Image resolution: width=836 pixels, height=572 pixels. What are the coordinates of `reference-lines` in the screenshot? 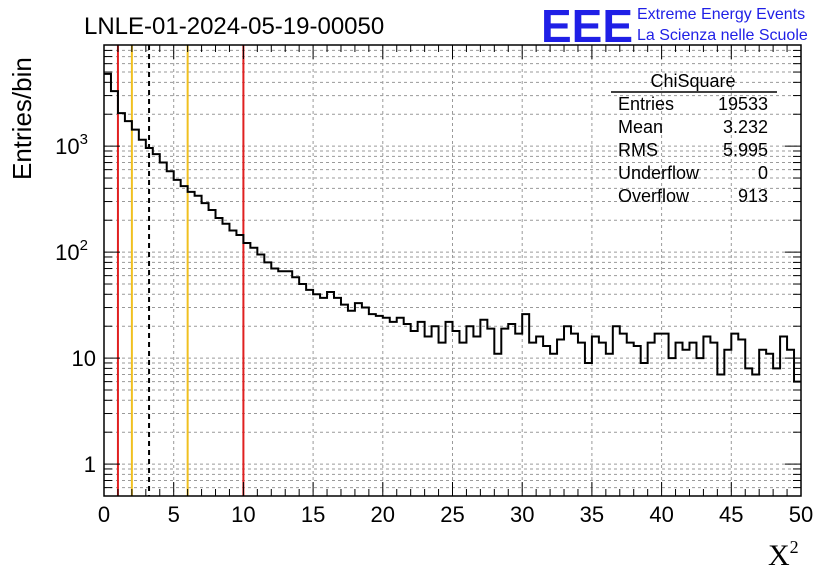 It's located at (180, 270).